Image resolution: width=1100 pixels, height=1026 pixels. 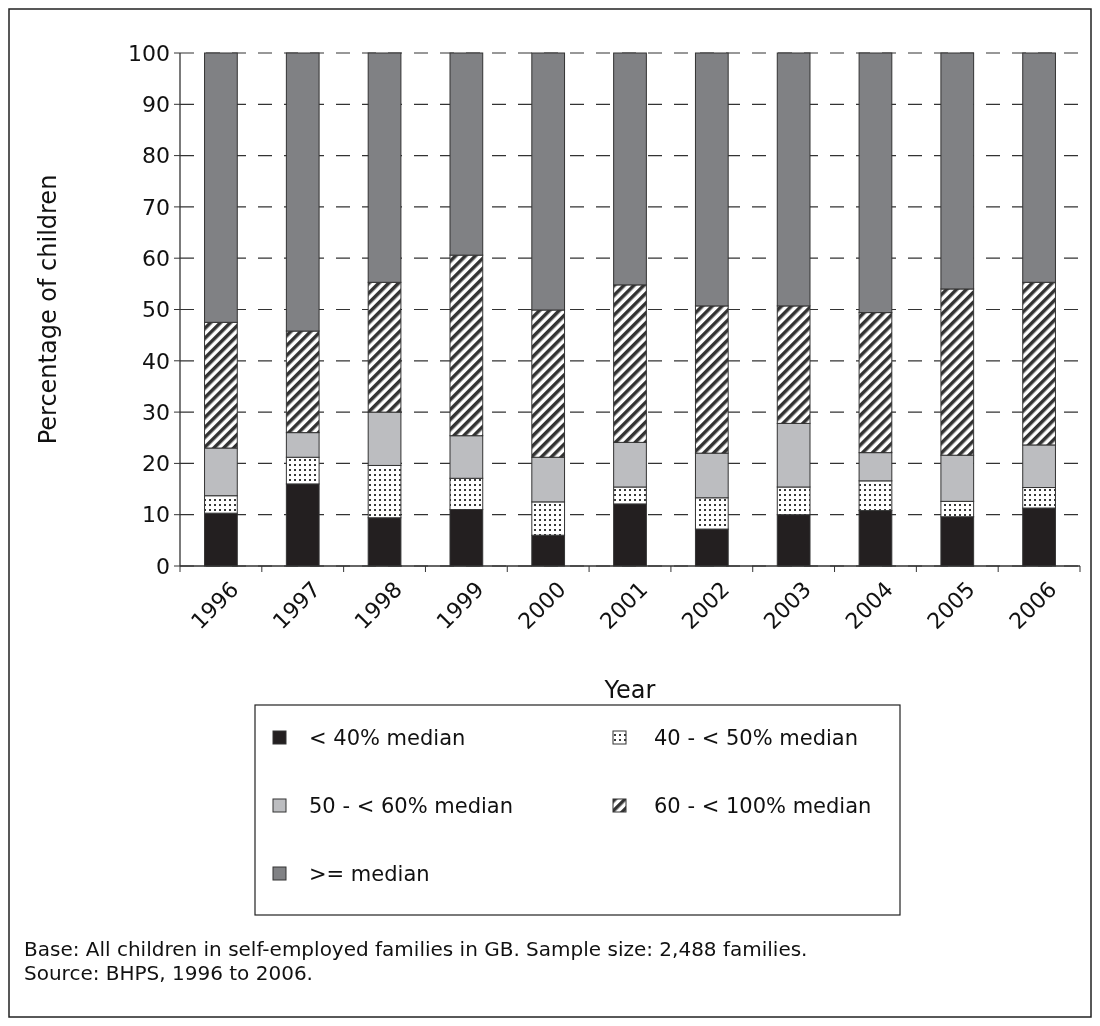 I want to click on y-tick-label: 10, so click(x=156, y=515).